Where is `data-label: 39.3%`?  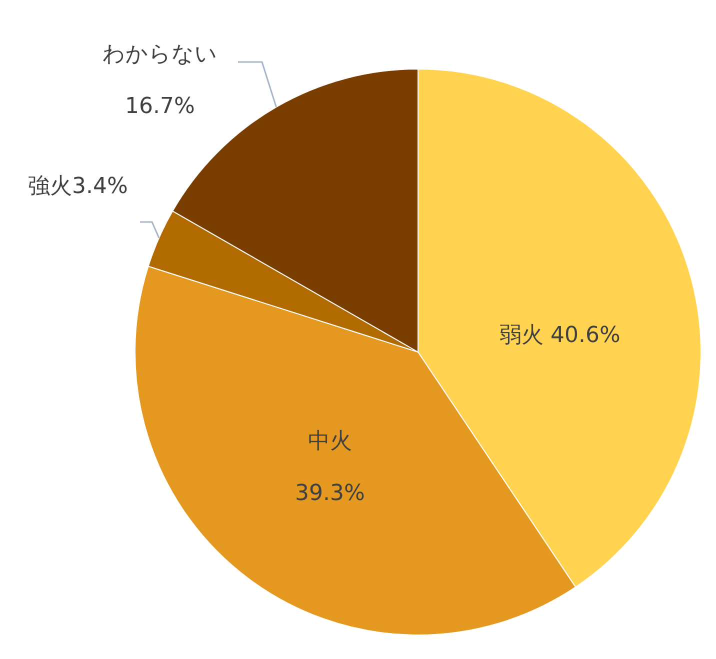
data-label: 39.3% is located at coordinates (330, 493).